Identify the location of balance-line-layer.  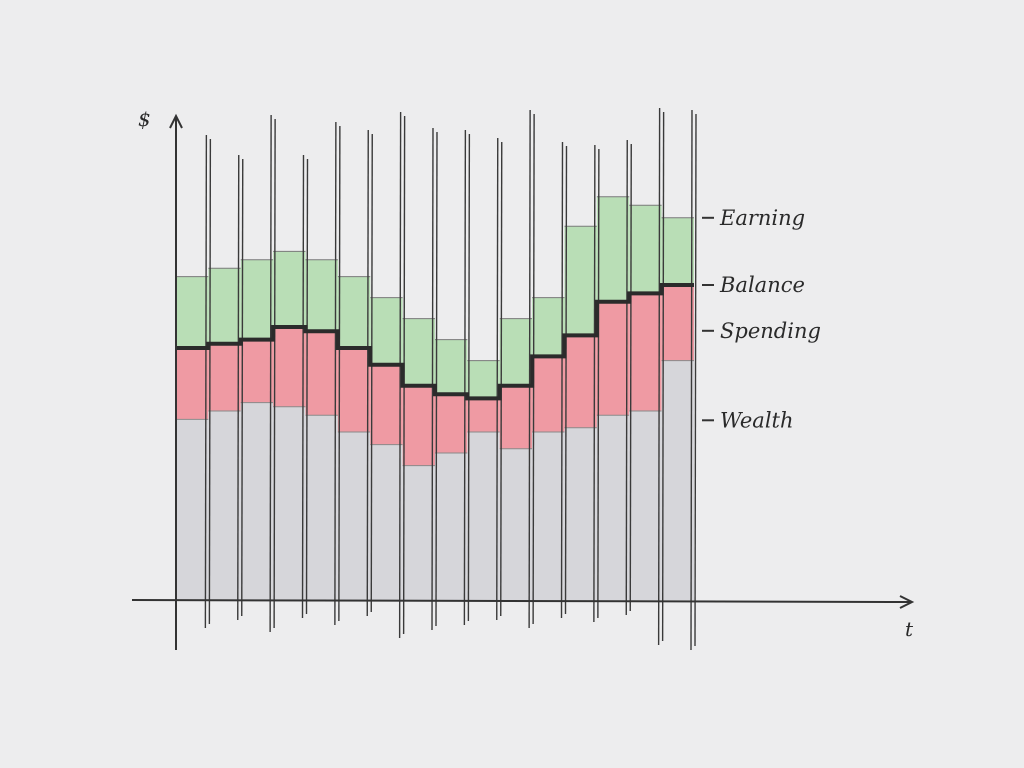
(435, 342).